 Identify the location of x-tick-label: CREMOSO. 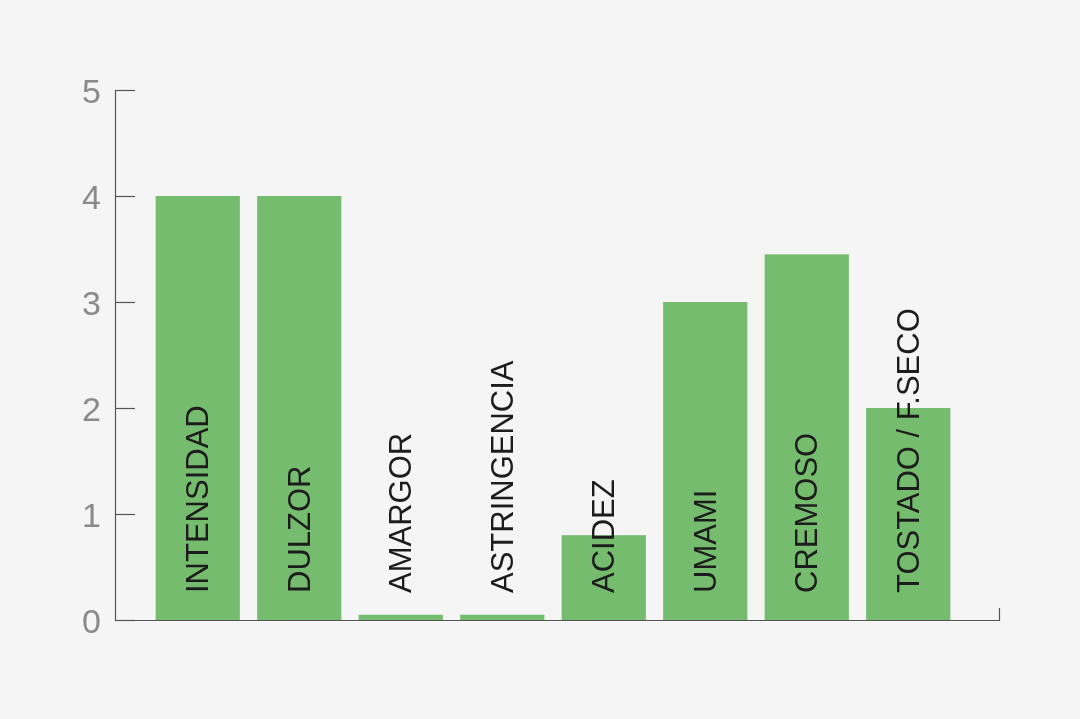
(807, 512).